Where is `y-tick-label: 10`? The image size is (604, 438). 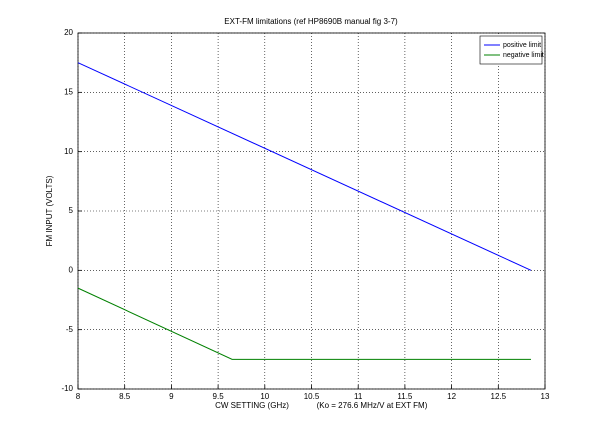
y-tick-label: 10 is located at coordinates (68, 151).